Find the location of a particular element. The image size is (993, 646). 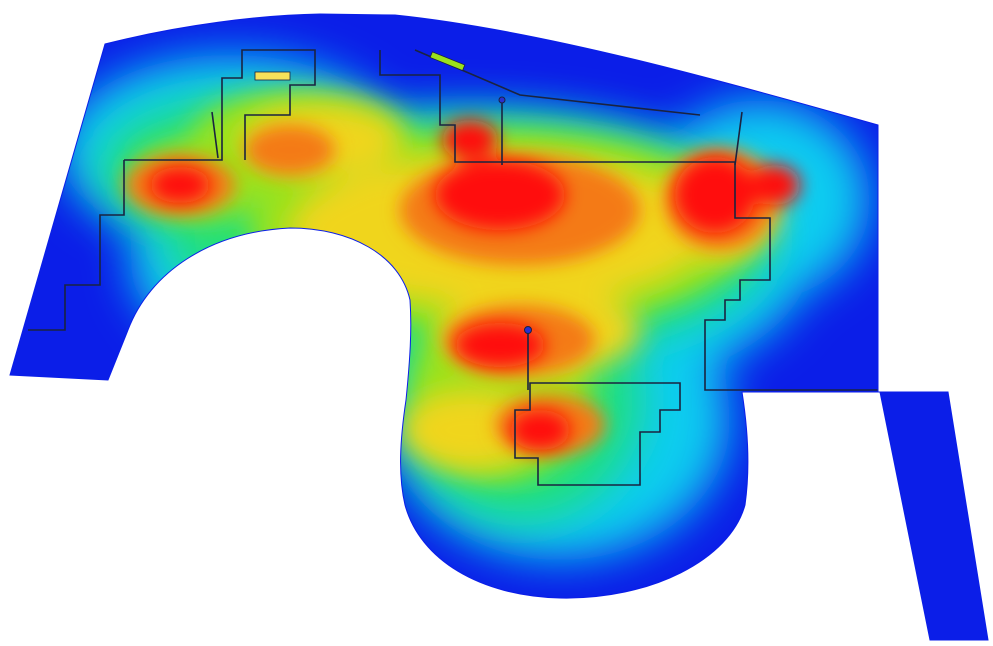

sensor-marker-north is located at coordinates (502, 100).